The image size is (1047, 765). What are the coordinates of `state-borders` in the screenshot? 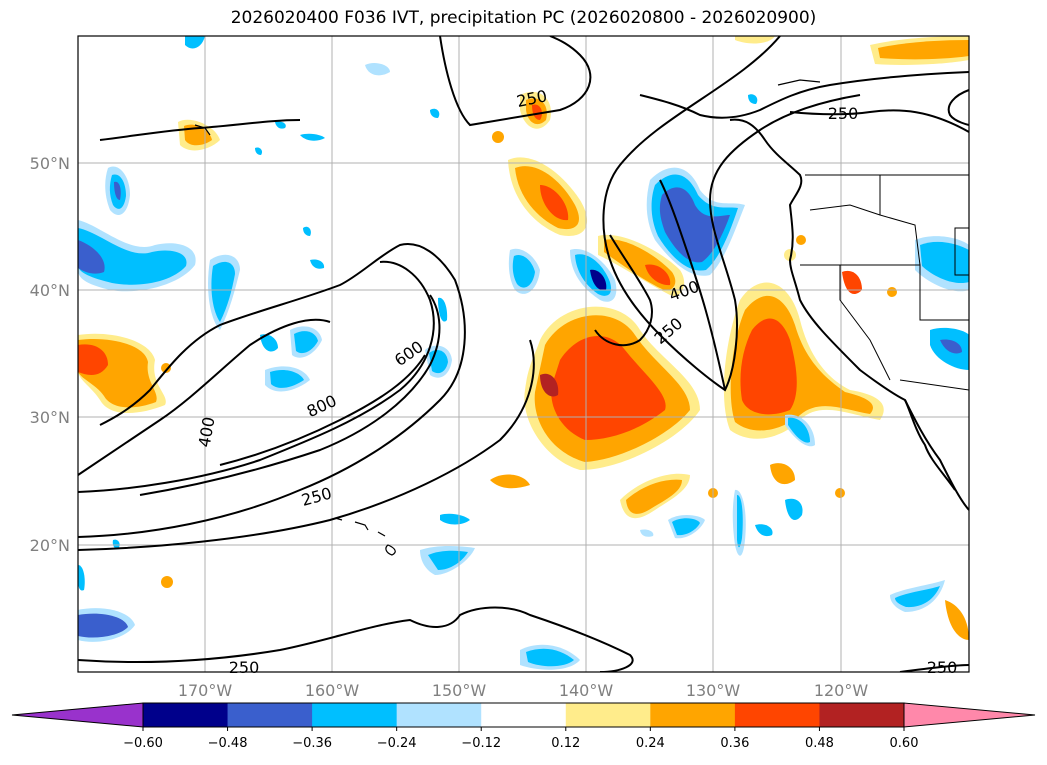 It's located at (884, 282).